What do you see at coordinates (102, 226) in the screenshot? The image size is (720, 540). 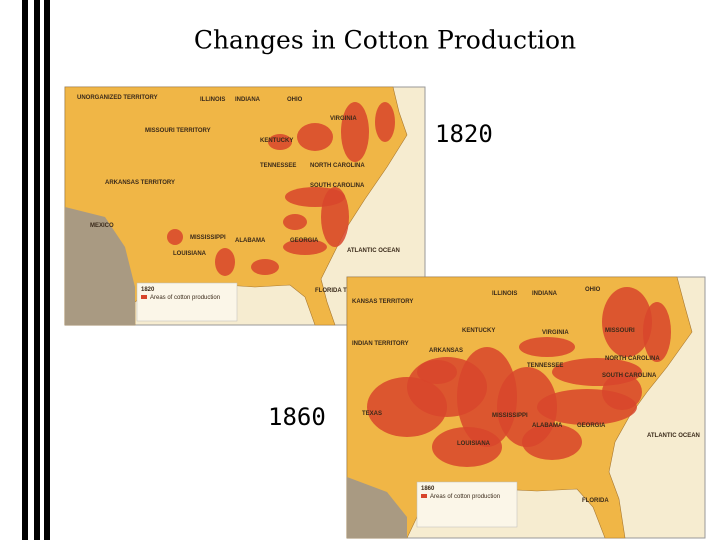 I see `map-label: MEXICO` at bounding box center [102, 226].